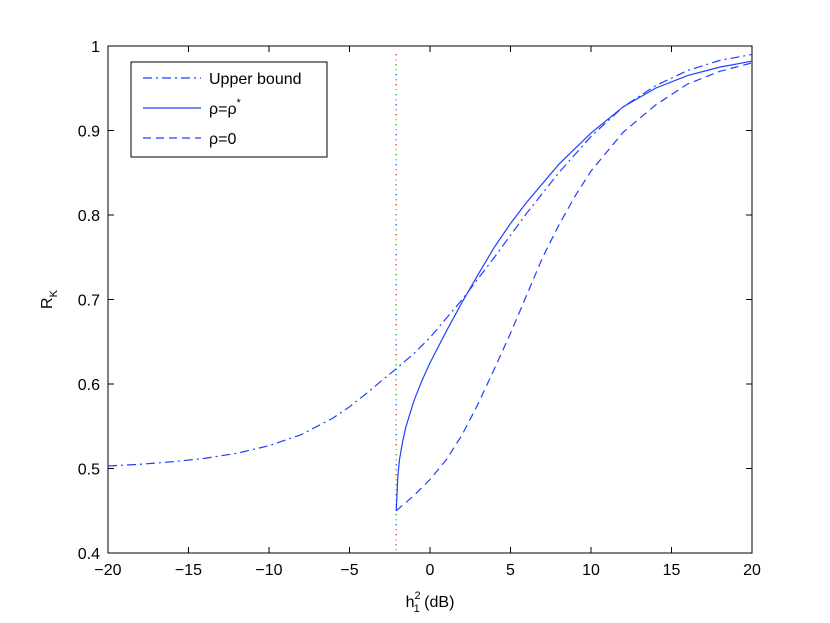 This screenshot has width=830, height=623. What do you see at coordinates (591, 570) in the screenshot?
I see `x-tick-label: 10` at bounding box center [591, 570].